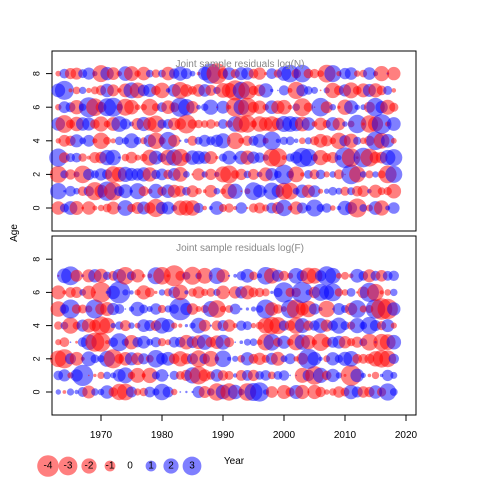 The image size is (480, 480). What do you see at coordinates (36, 174) in the screenshot?
I see `y-tick-label: 2` at bounding box center [36, 174].